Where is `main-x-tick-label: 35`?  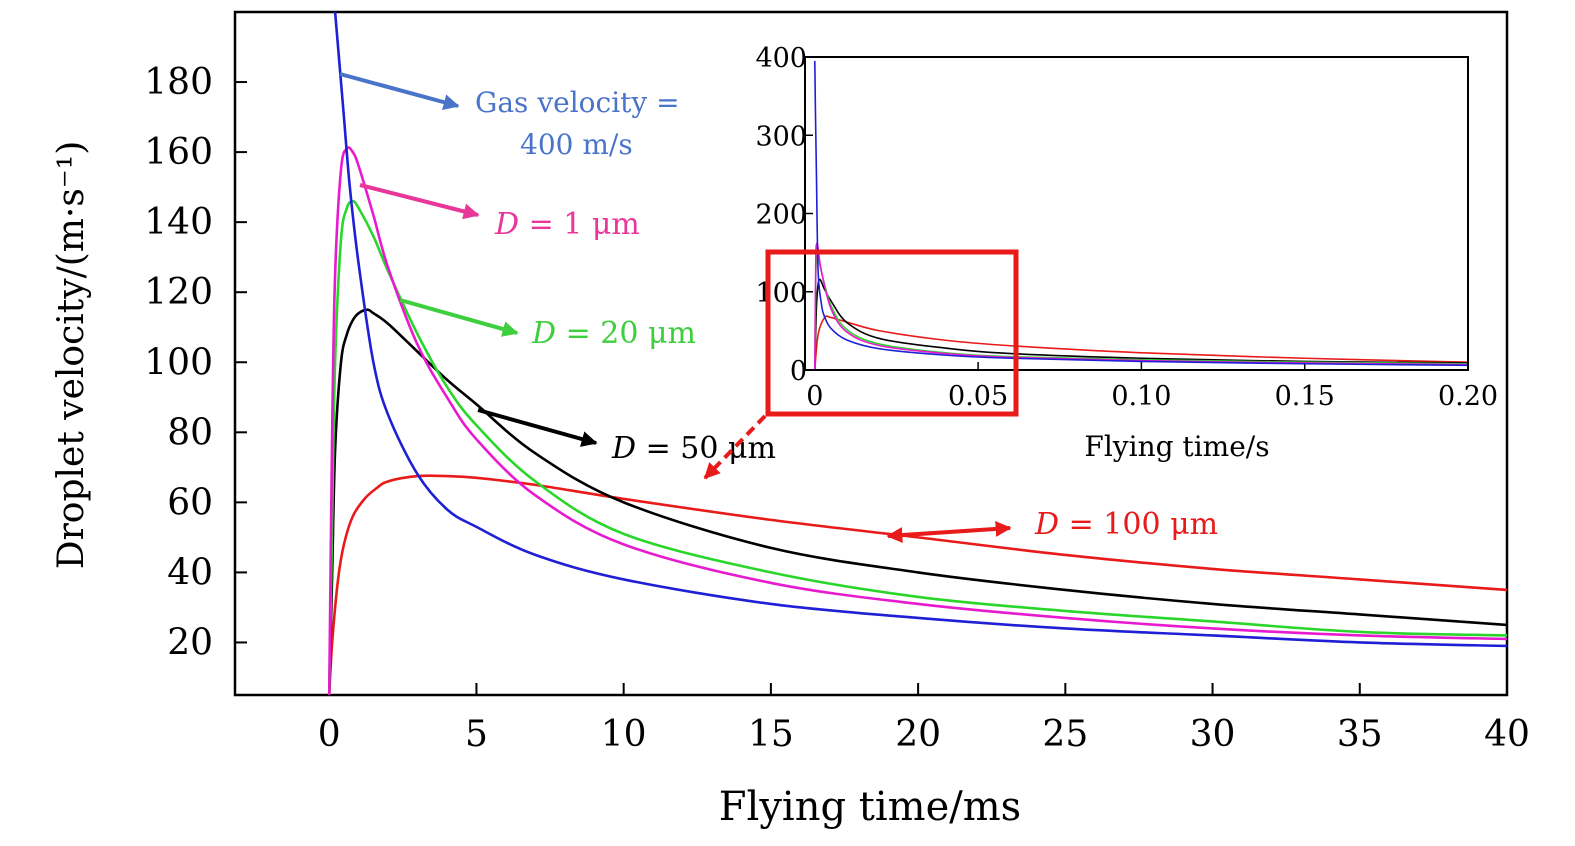
main-x-tick-label: 35 is located at coordinates (1360, 734).